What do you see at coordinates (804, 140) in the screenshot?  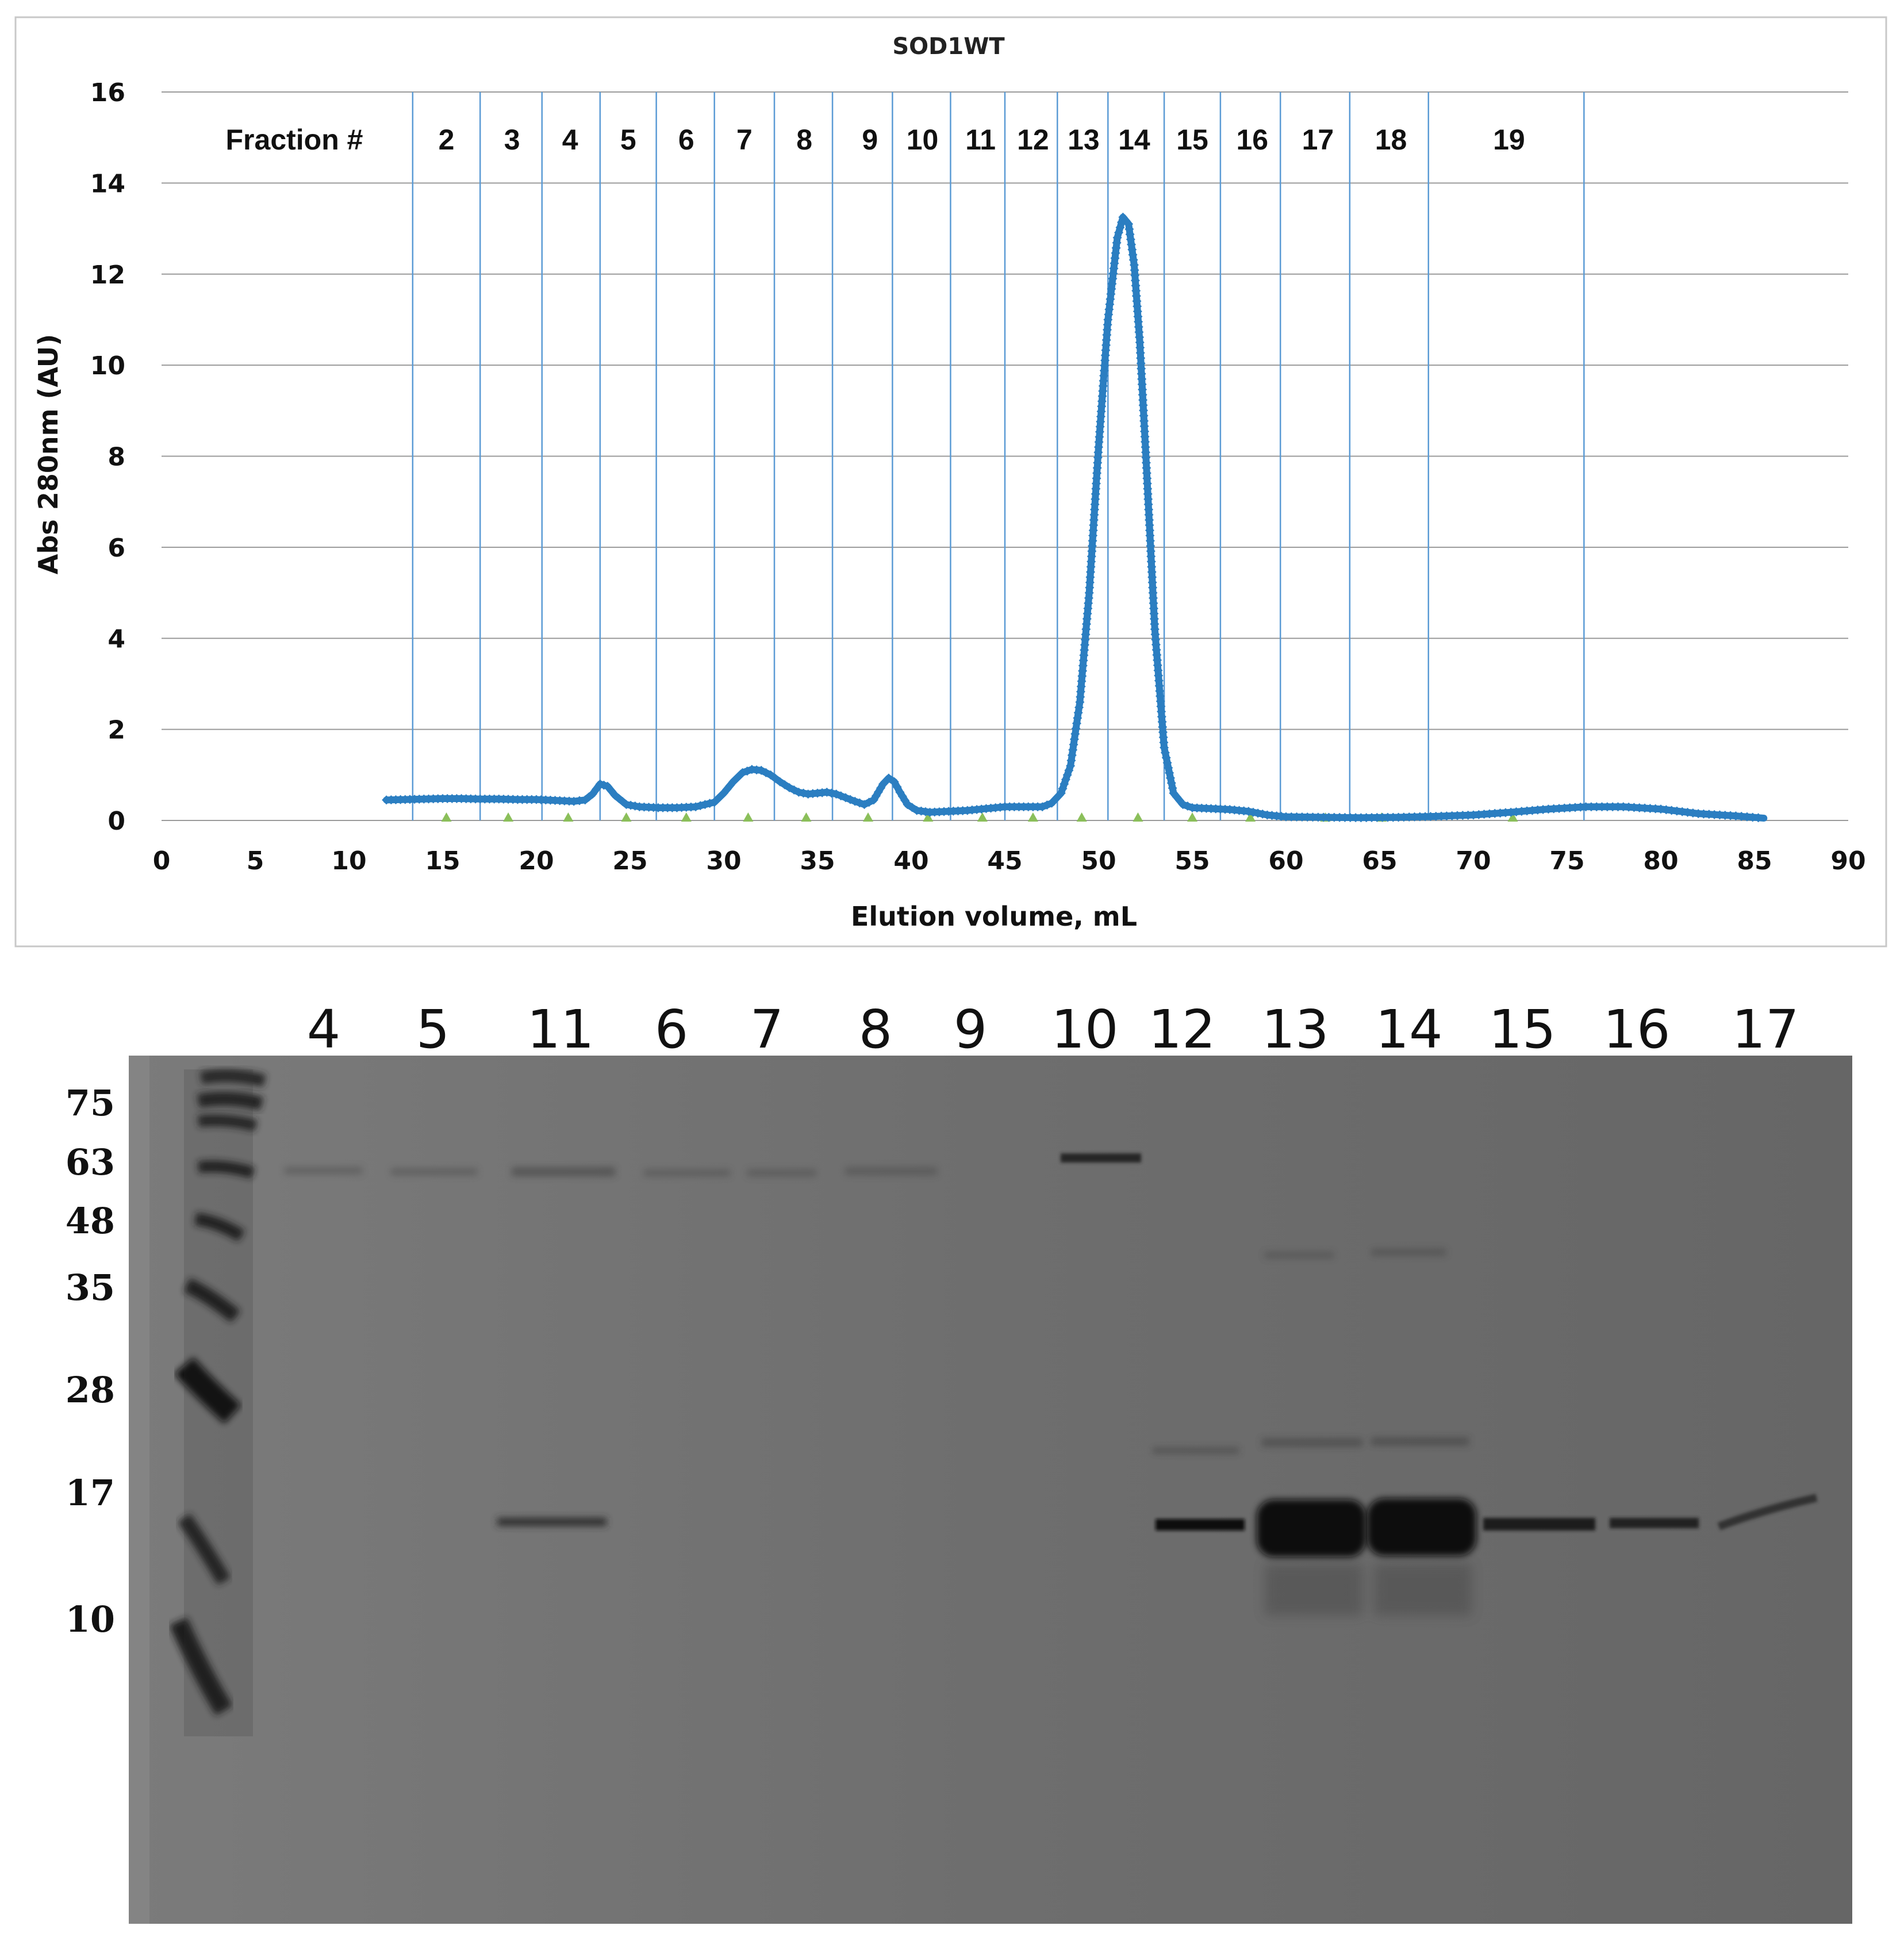 I see `fraction-label: 8` at bounding box center [804, 140].